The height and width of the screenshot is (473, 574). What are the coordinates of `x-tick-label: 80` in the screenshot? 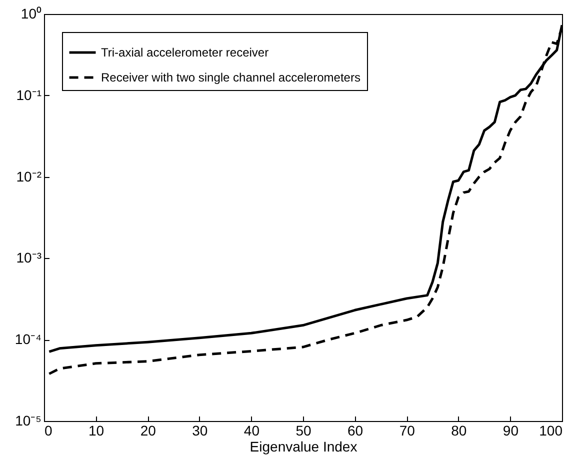 It's located at (459, 430).